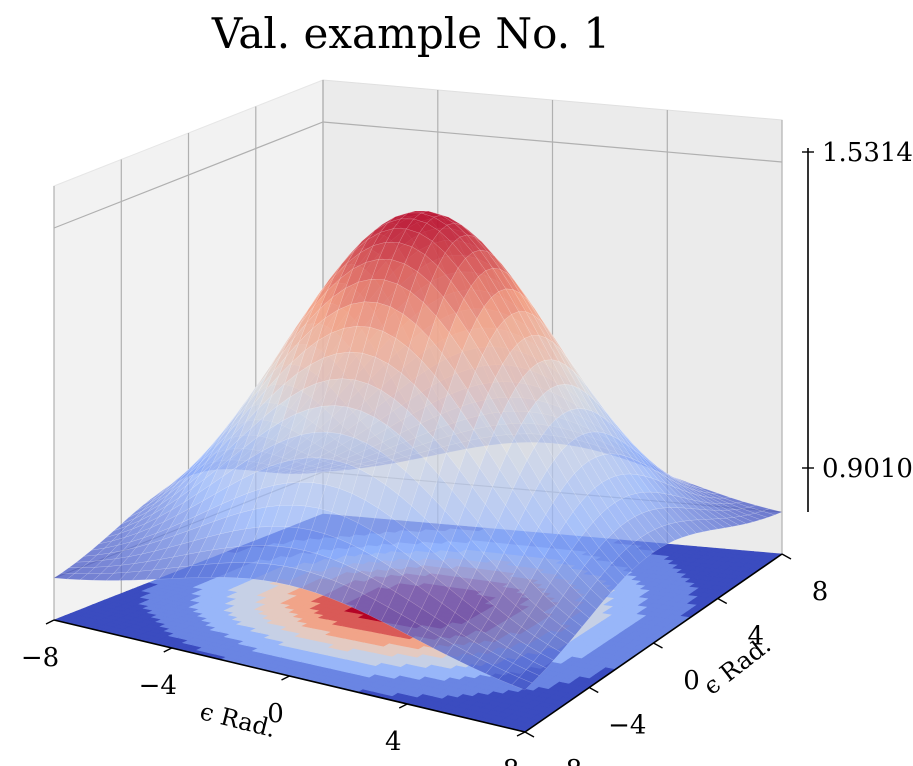 Image resolution: width=913 pixels, height=766 pixels. Describe the element at coordinates (40, 658) in the screenshot. I see `x-tick-label: −8` at that location.